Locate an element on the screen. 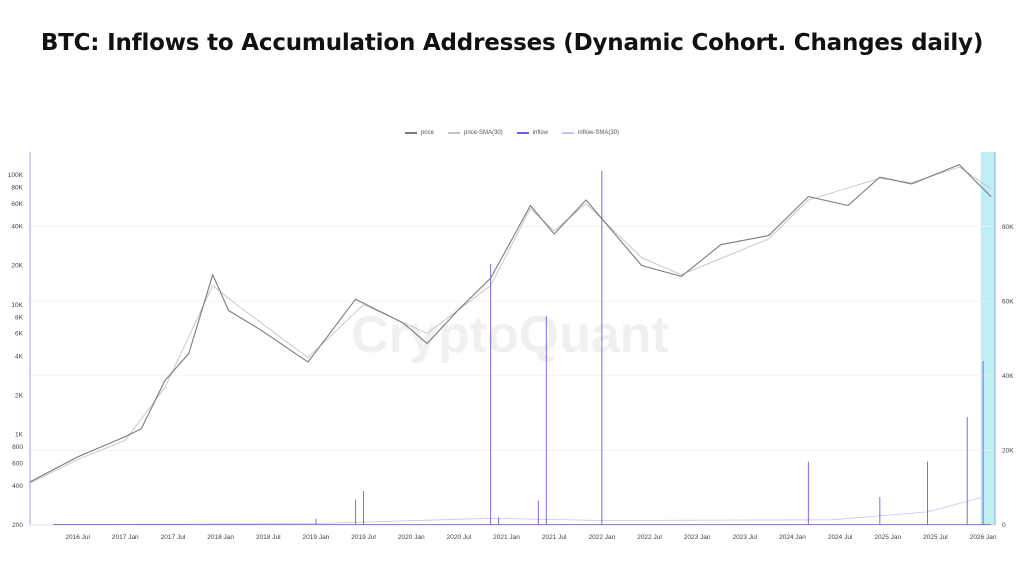 The image size is (1024, 576). y-left-tick-label: 100K is located at coordinates (16, 175).